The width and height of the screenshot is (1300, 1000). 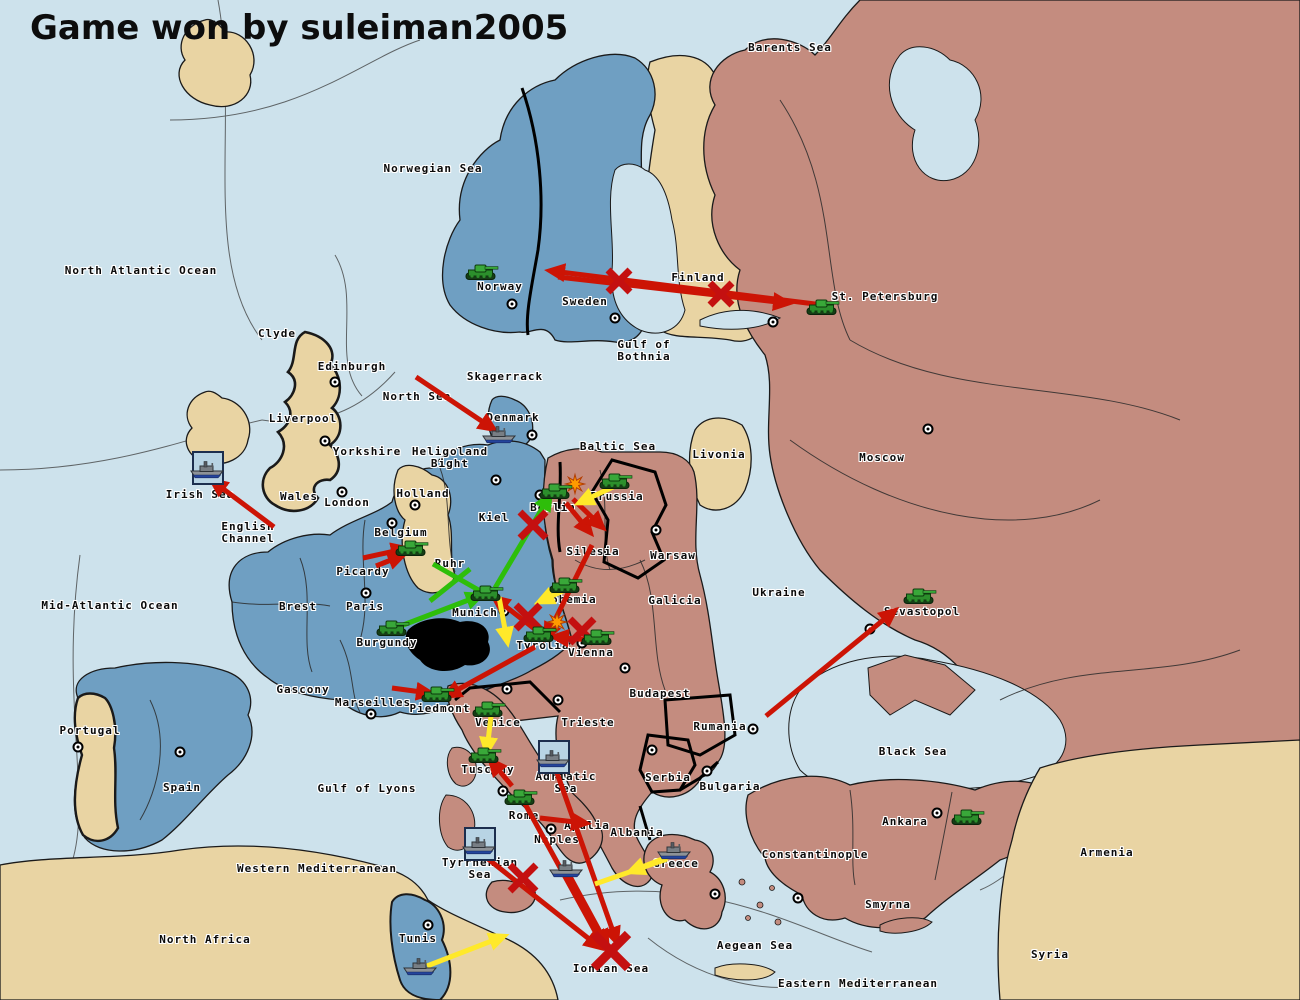 What do you see at coordinates (417, 396) in the screenshot?
I see `territory-label: North Sea` at bounding box center [417, 396].